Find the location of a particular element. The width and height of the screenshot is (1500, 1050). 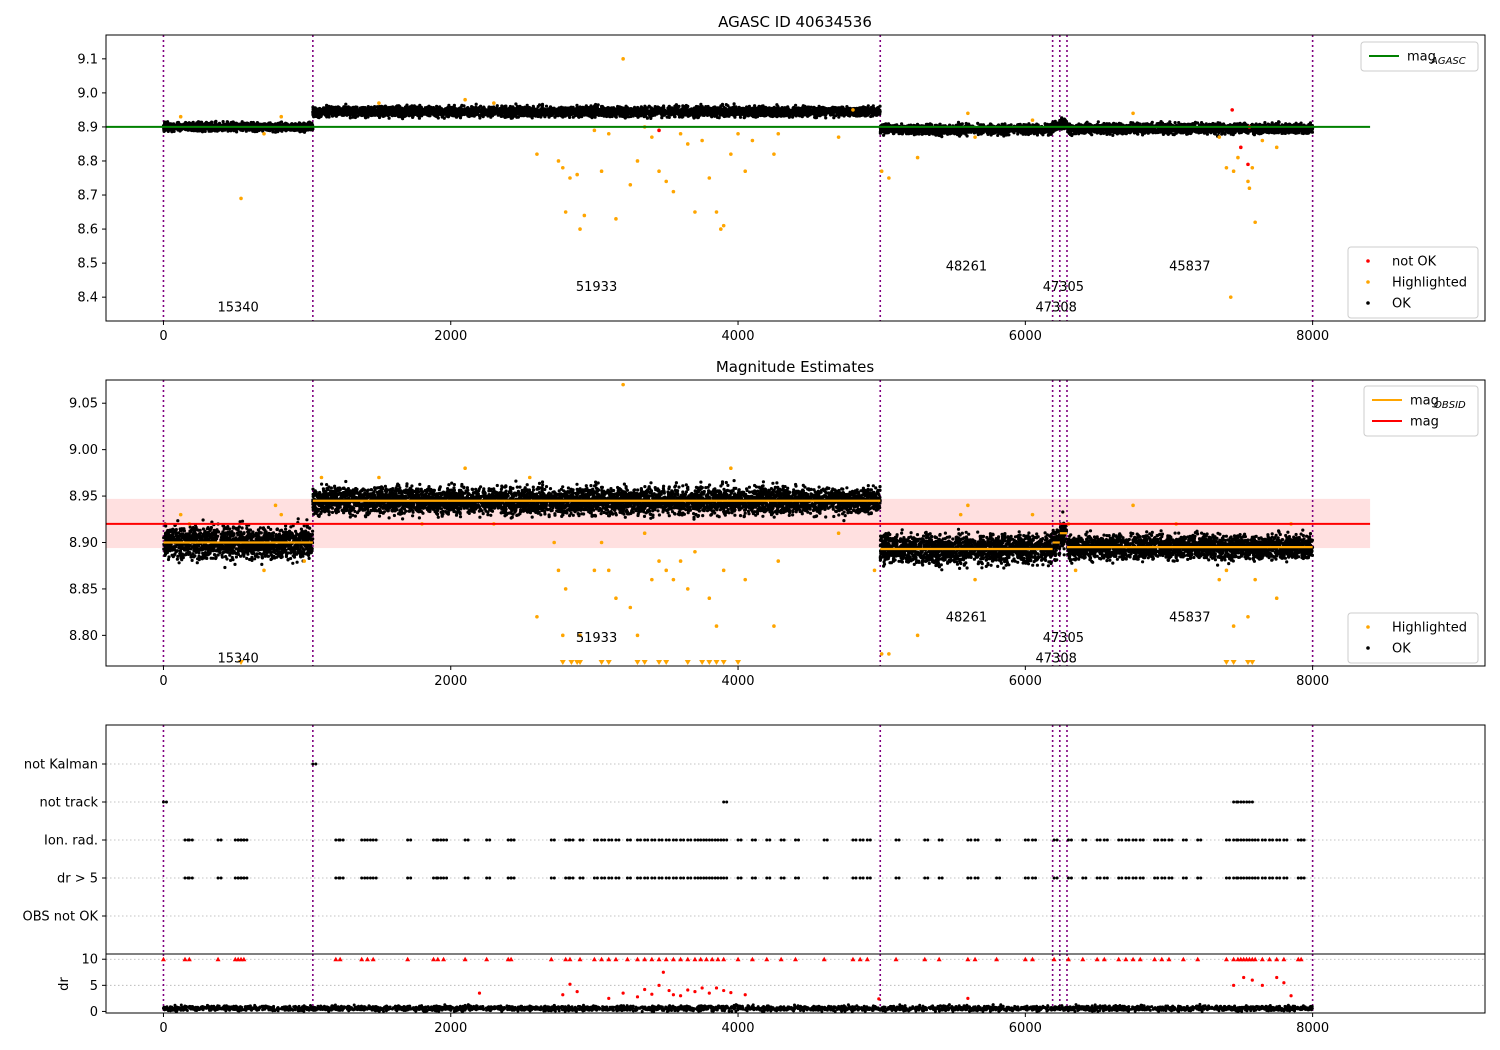

agasc-panel-title: AGASC ID 40634536 is located at coordinates (795, 22).